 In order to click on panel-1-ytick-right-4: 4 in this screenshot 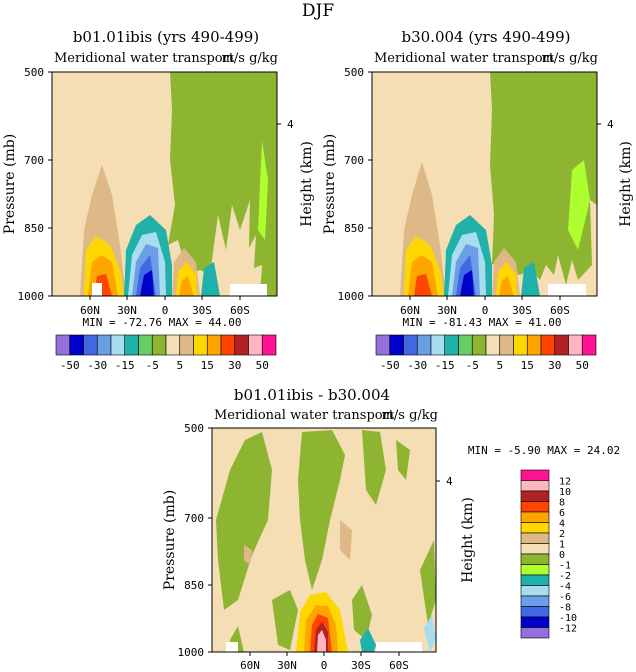, I will do `click(290, 124)`.